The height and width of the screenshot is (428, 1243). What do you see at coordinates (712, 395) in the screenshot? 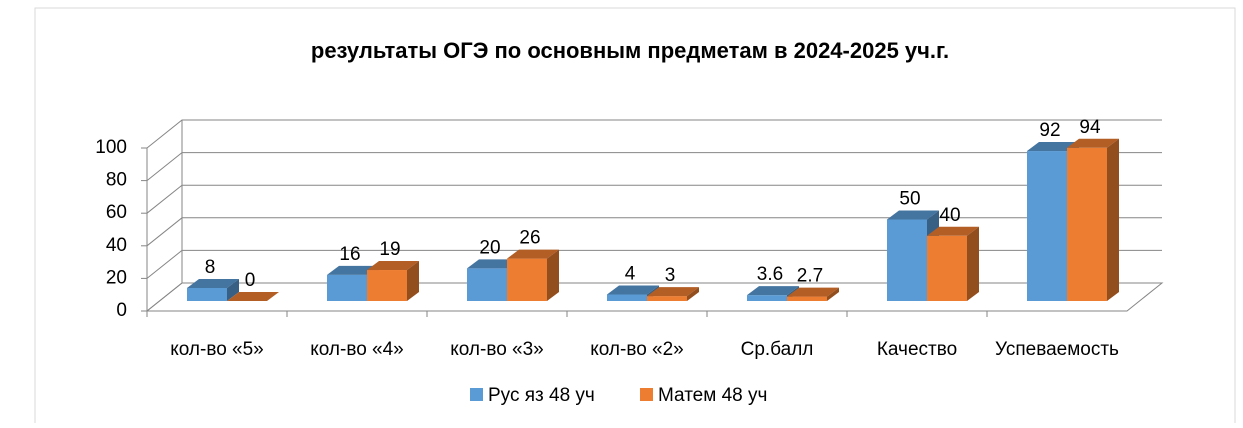
I see `legend-label: Матем 48 уч` at bounding box center [712, 395].